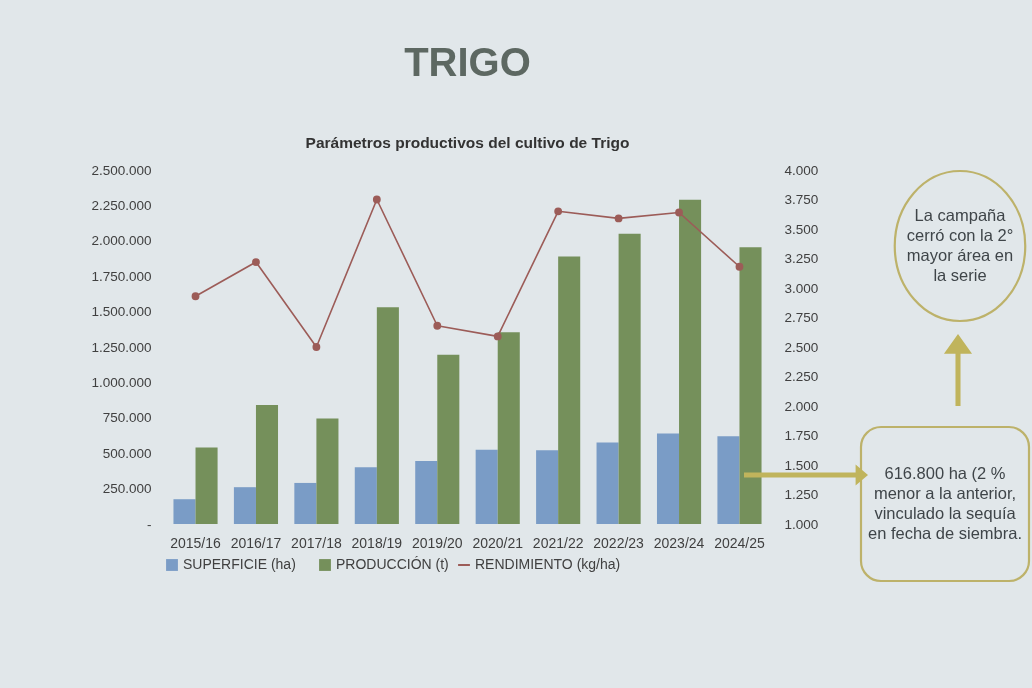 The image size is (1032, 688). I want to click on y-tick-label: 1.000.000, so click(121, 382).